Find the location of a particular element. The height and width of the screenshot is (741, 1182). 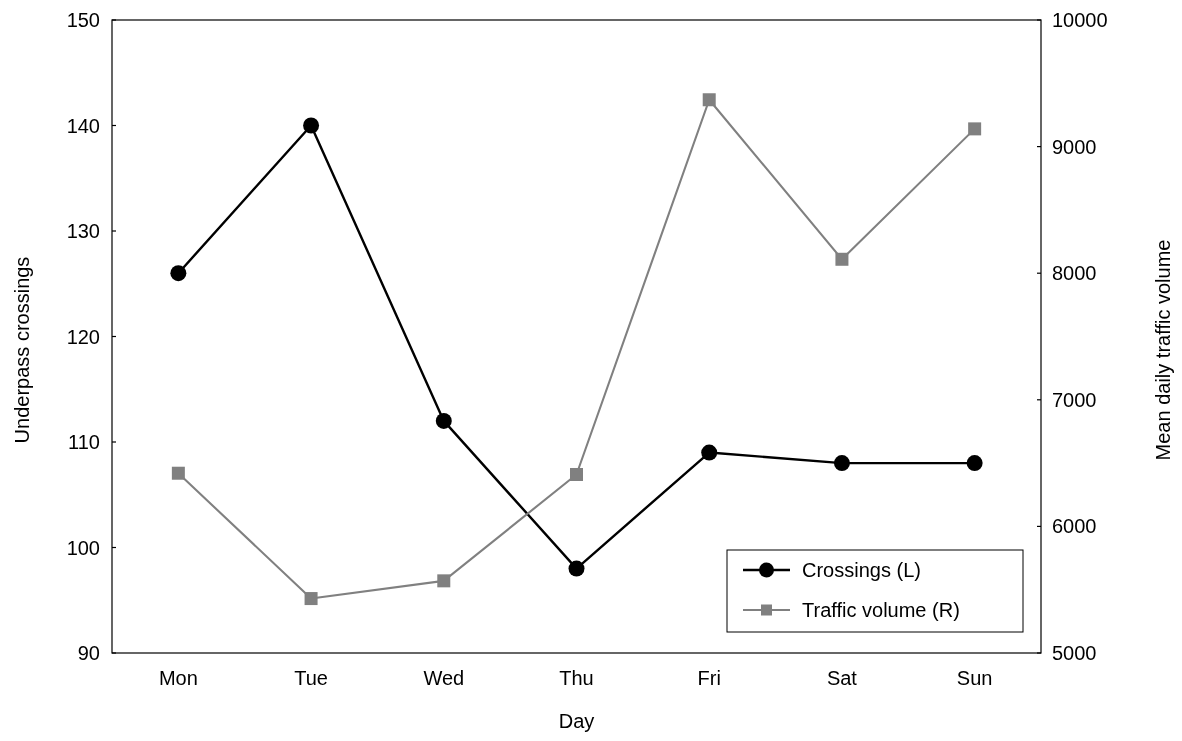

y-tick-label: 140 is located at coordinates (83, 125).